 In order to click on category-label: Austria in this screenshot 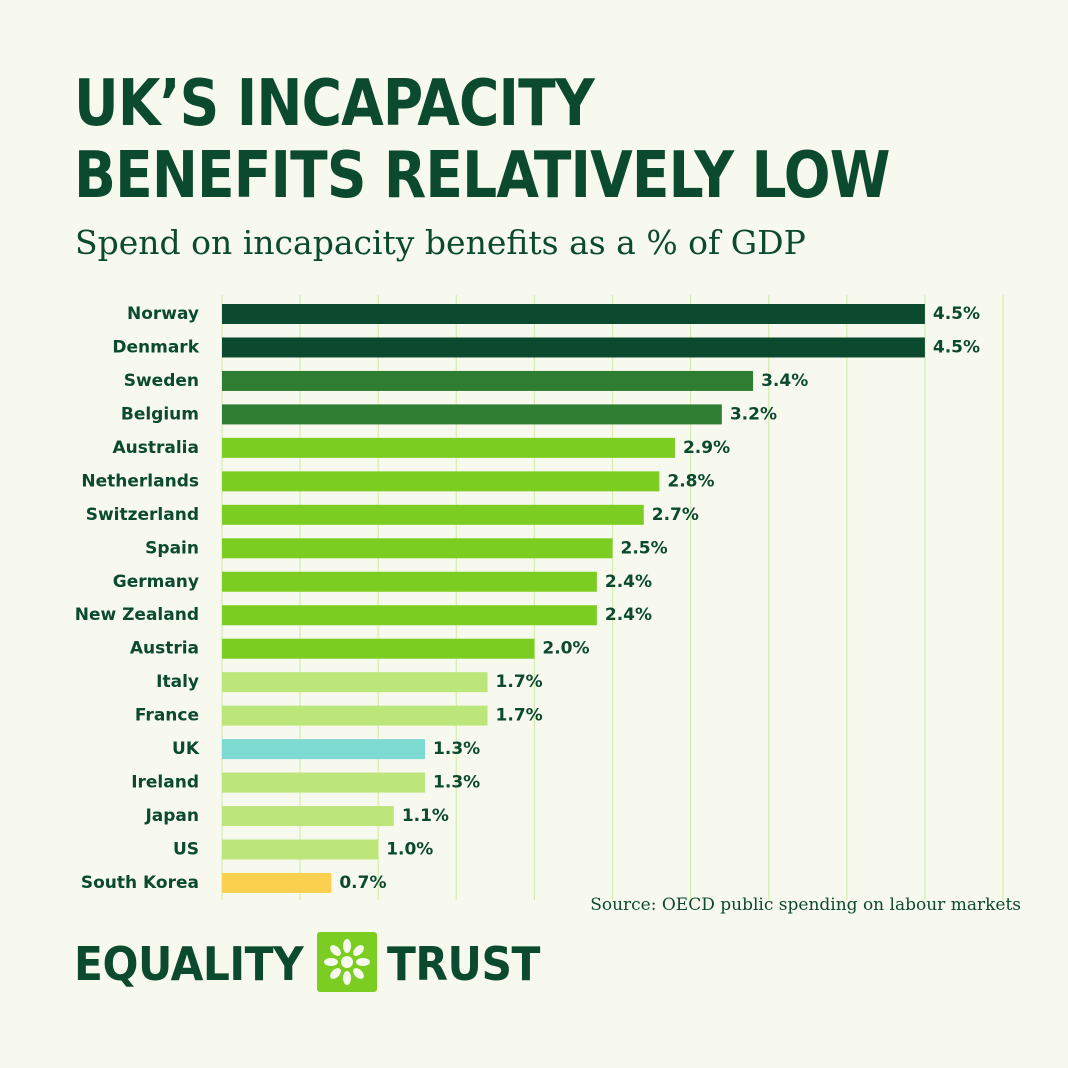, I will do `click(164, 649)`.